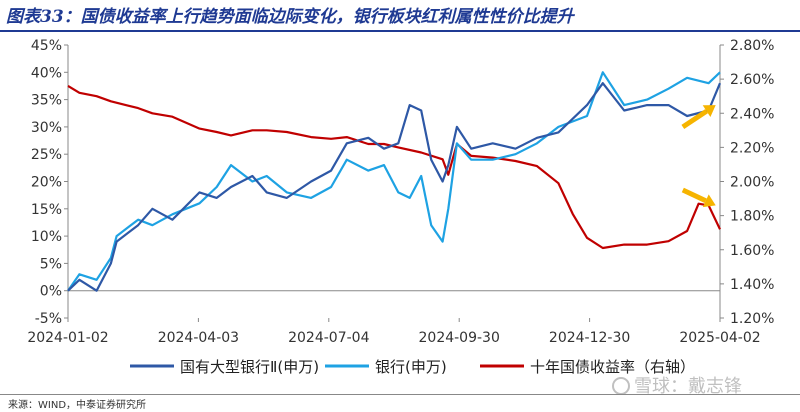 The width and height of the screenshot is (800, 412). What do you see at coordinates (46, 155) in the screenshot?
I see `y-left-tick-label: 25%` at bounding box center [46, 155].